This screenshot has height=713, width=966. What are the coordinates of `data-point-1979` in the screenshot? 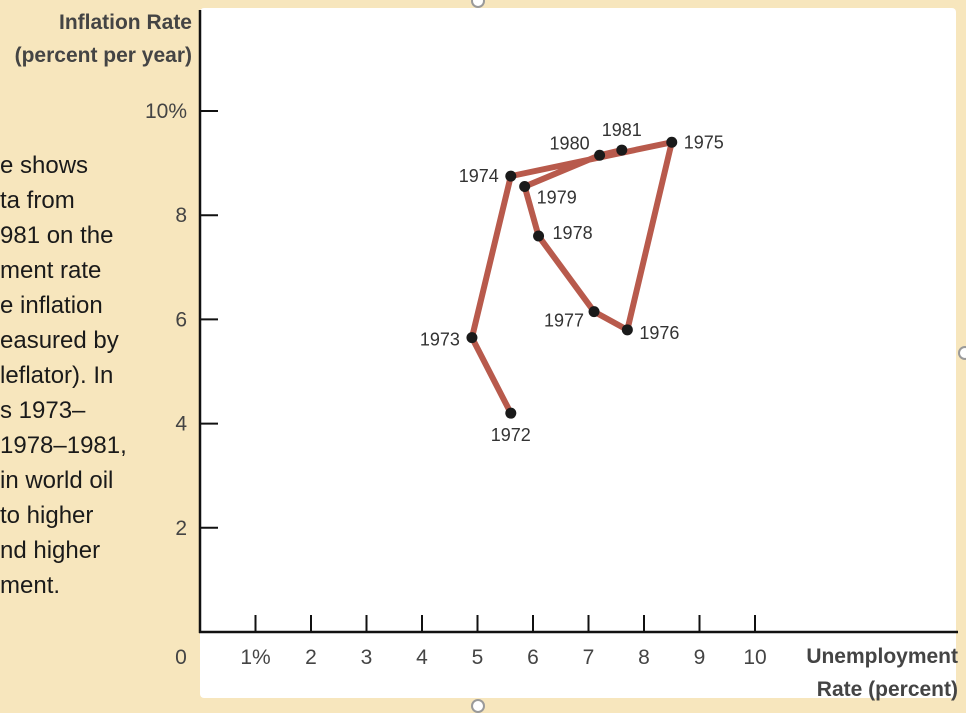 It's located at (525, 187).